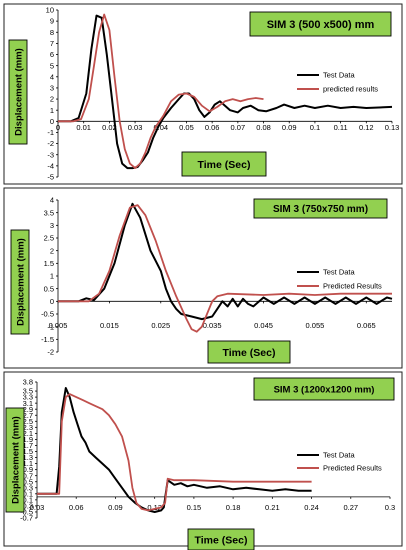 The image size is (406, 550). Describe the element at coordinates (109, 325) in the screenshot. I see `x-tick-label: 0.015` at that location.